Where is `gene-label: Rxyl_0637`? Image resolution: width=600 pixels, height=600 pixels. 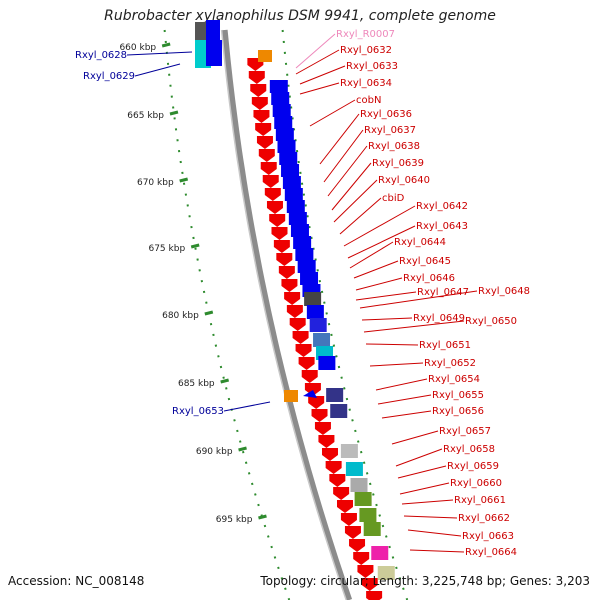 gene-label: Rxyl_0637 is located at coordinates (390, 130).